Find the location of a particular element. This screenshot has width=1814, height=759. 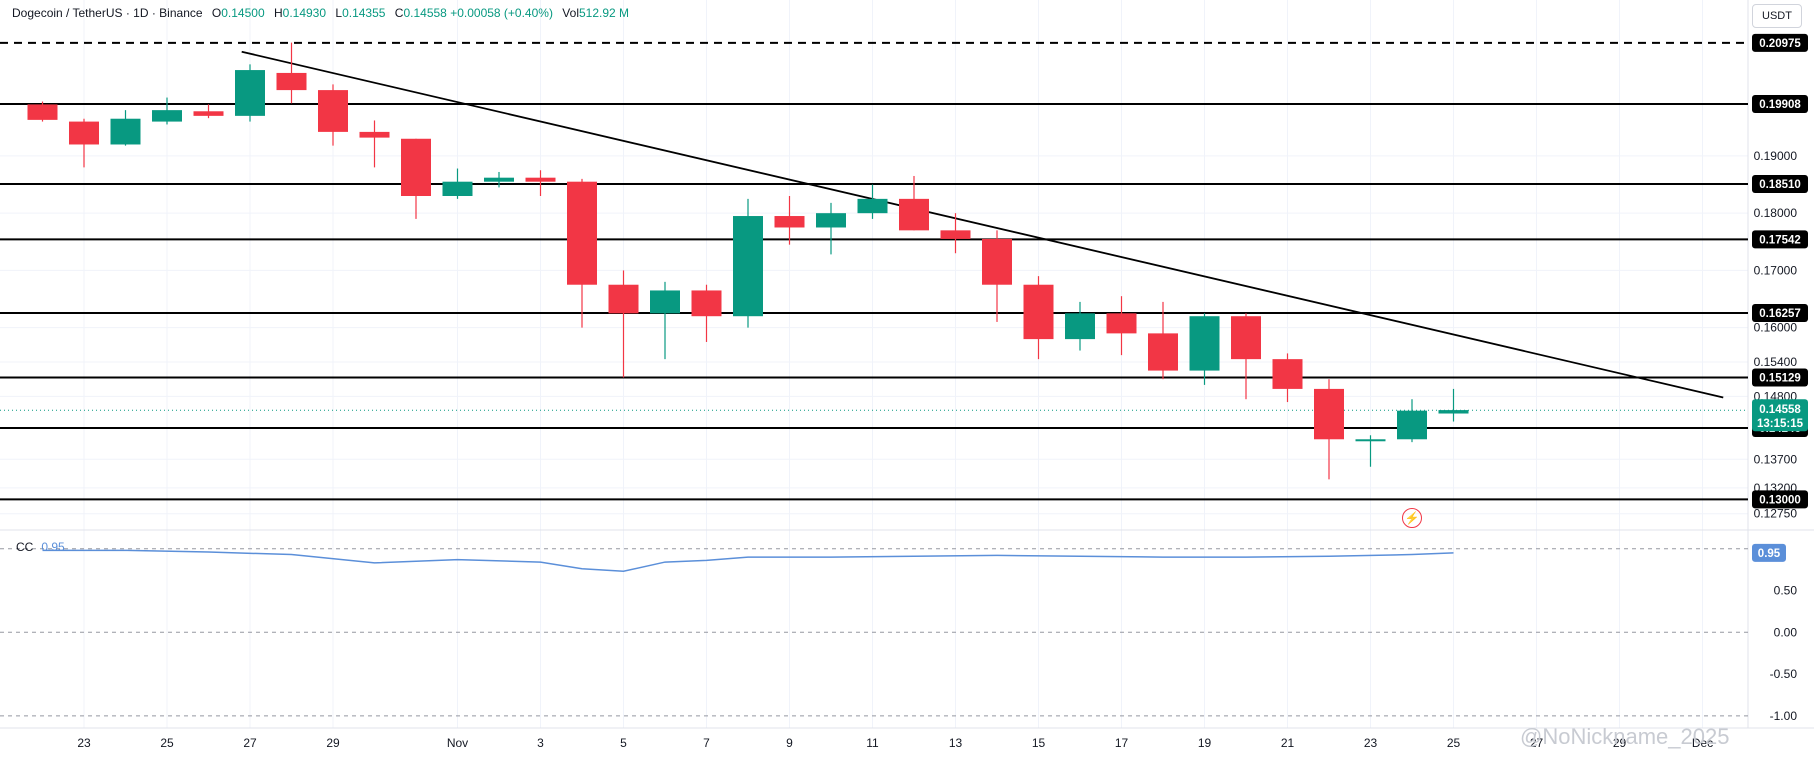

high-label: H is located at coordinates (278, 13).